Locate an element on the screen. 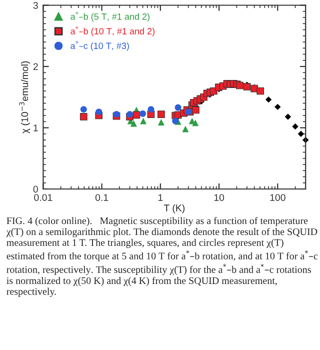 The image size is (320, 350). y-tick-label: 2 is located at coordinates (35, 66).